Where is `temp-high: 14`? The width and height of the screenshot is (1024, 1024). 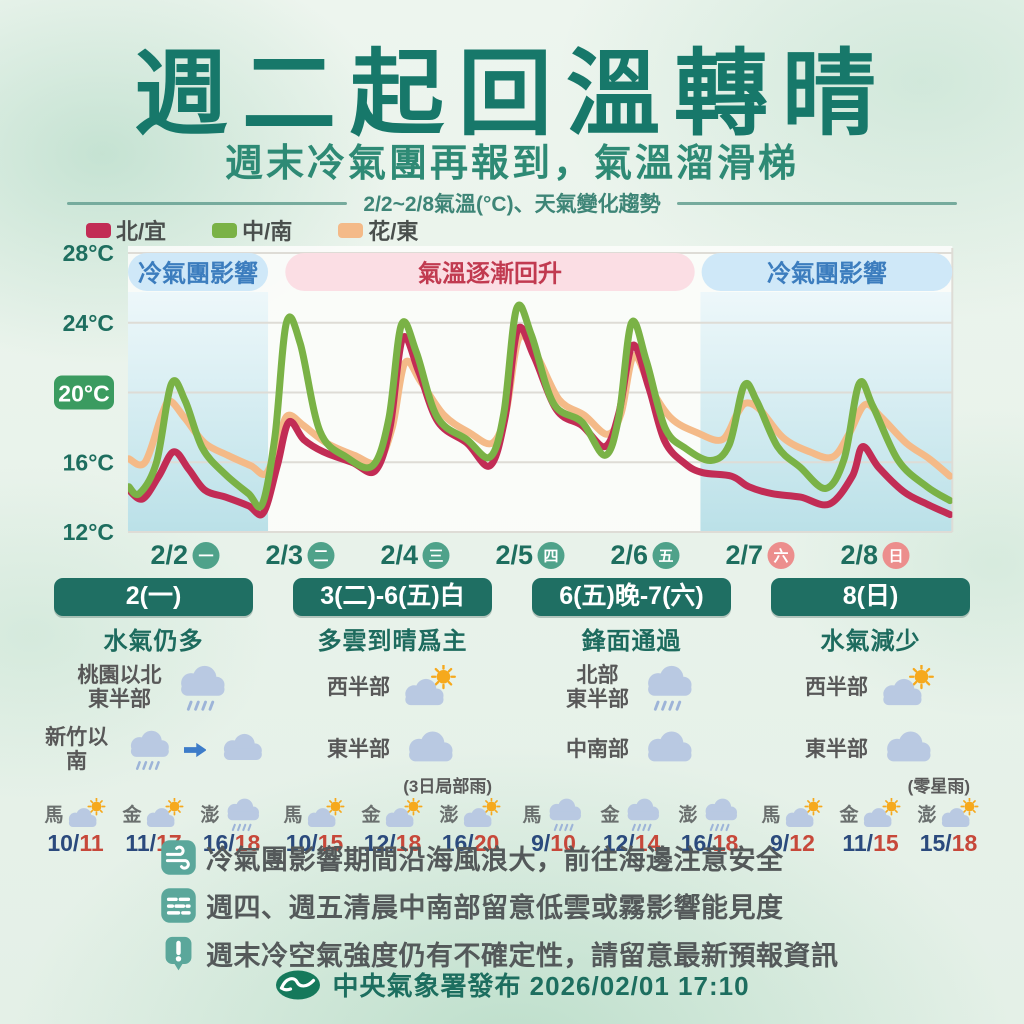
temp-high: 14 is located at coordinates (647, 843).